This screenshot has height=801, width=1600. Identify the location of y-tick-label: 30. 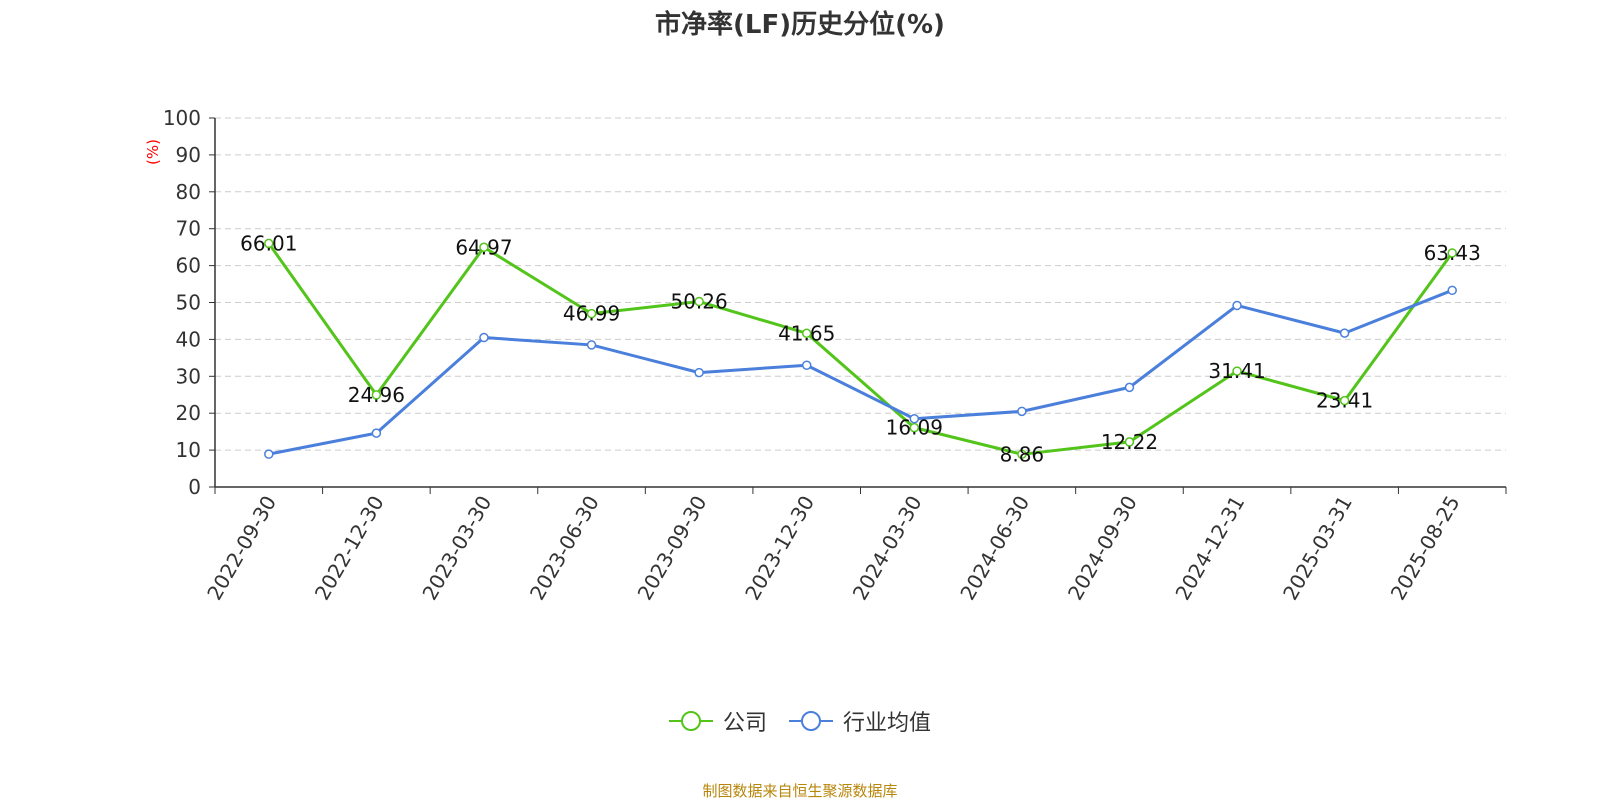
(188, 376).